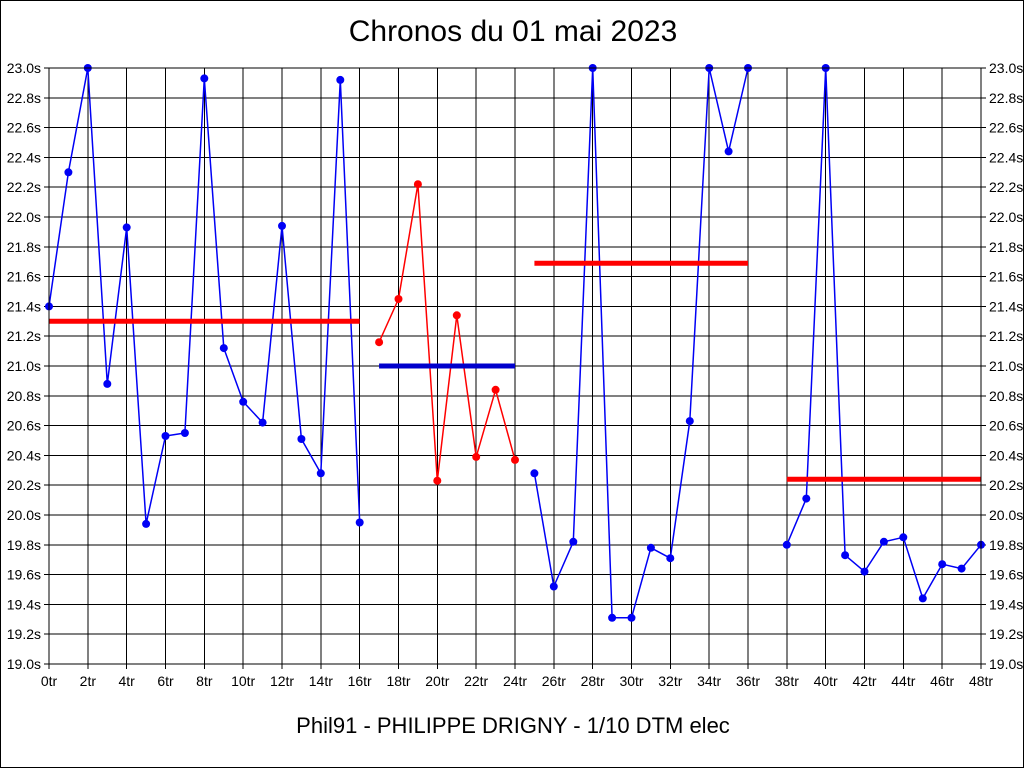 The width and height of the screenshot is (1024, 768). What do you see at coordinates (24, 98) in the screenshot?
I see `y-tick-label-left: 22.8s` at bounding box center [24, 98].